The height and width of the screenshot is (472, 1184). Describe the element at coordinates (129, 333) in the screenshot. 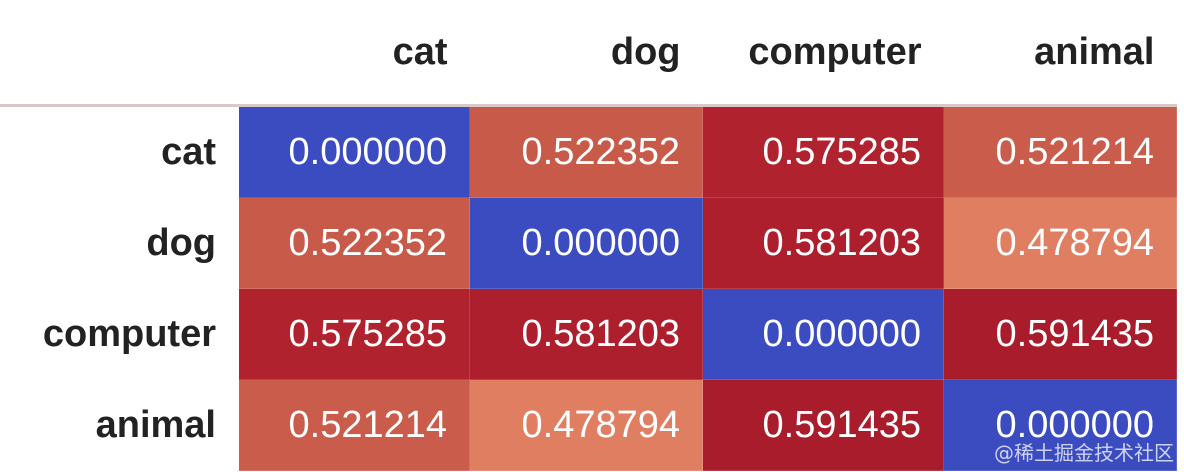

I see `row-header: computer` at that location.